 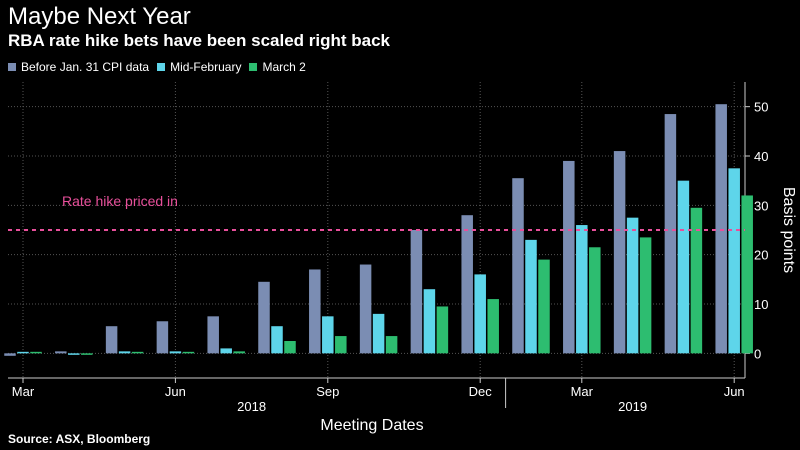 What do you see at coordinates (162, 337) in the screenshot?
I see `bar-s0-c3` at bounding box center [162, 337].